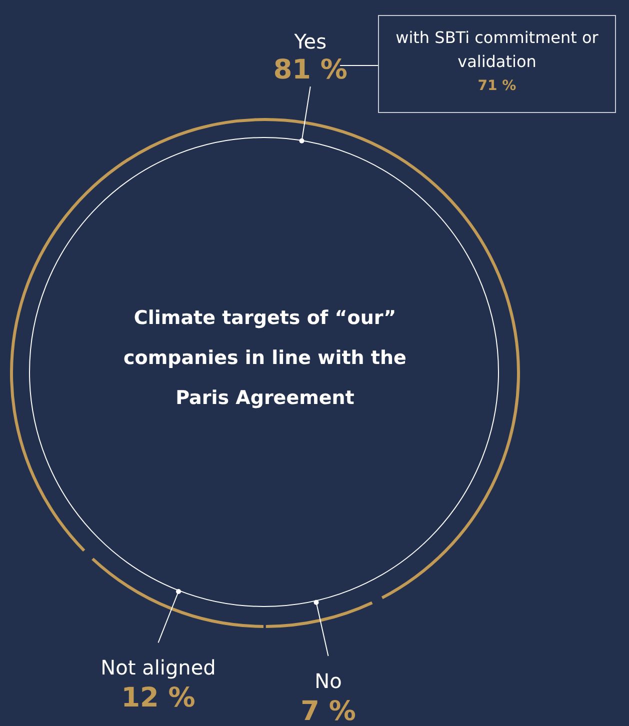  Describe the element at coordinates (497, 86) in the screenshot. I see `text: 71 %` at that location.